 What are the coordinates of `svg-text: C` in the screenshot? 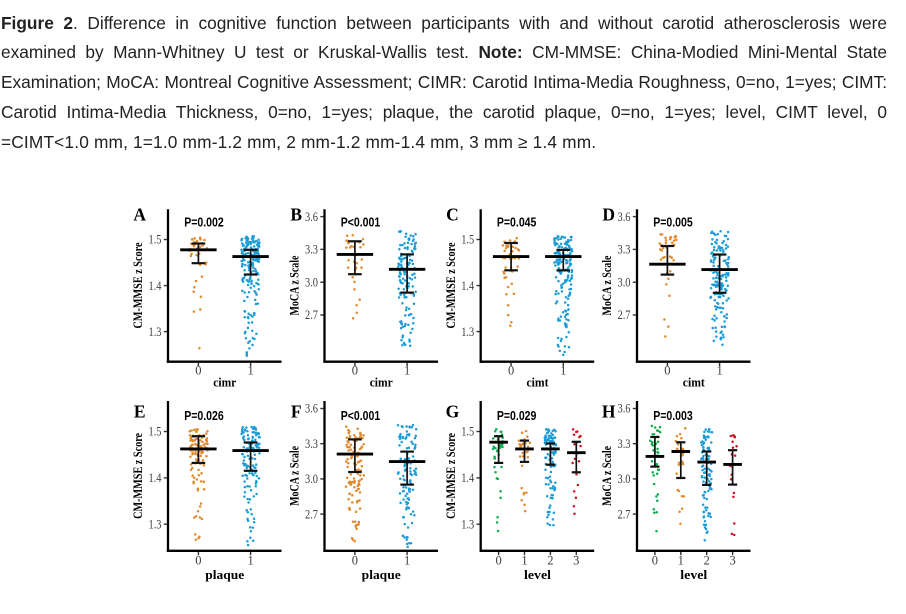 It's located at (452, 214).